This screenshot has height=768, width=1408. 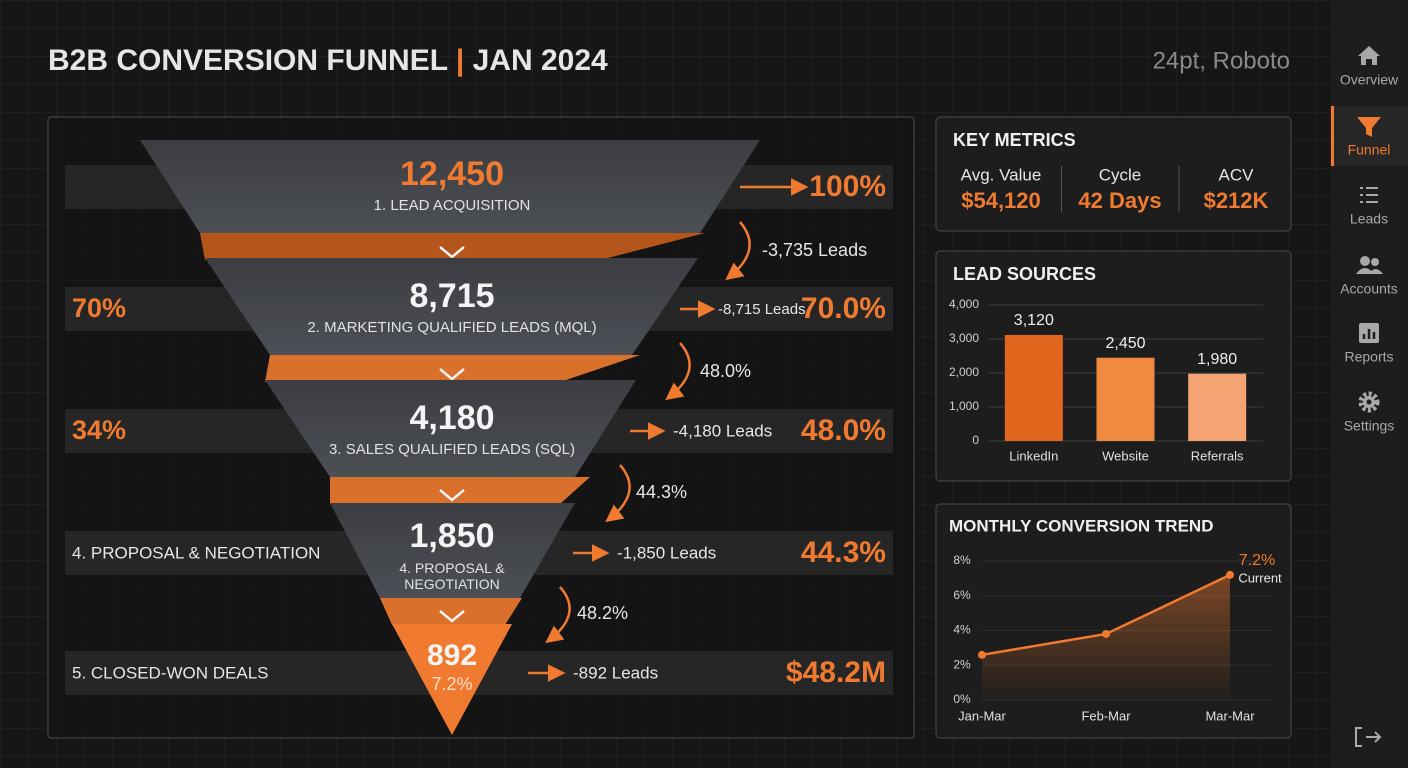 I want to click on nav-label: Accounts, so click(x=1369, y=289).